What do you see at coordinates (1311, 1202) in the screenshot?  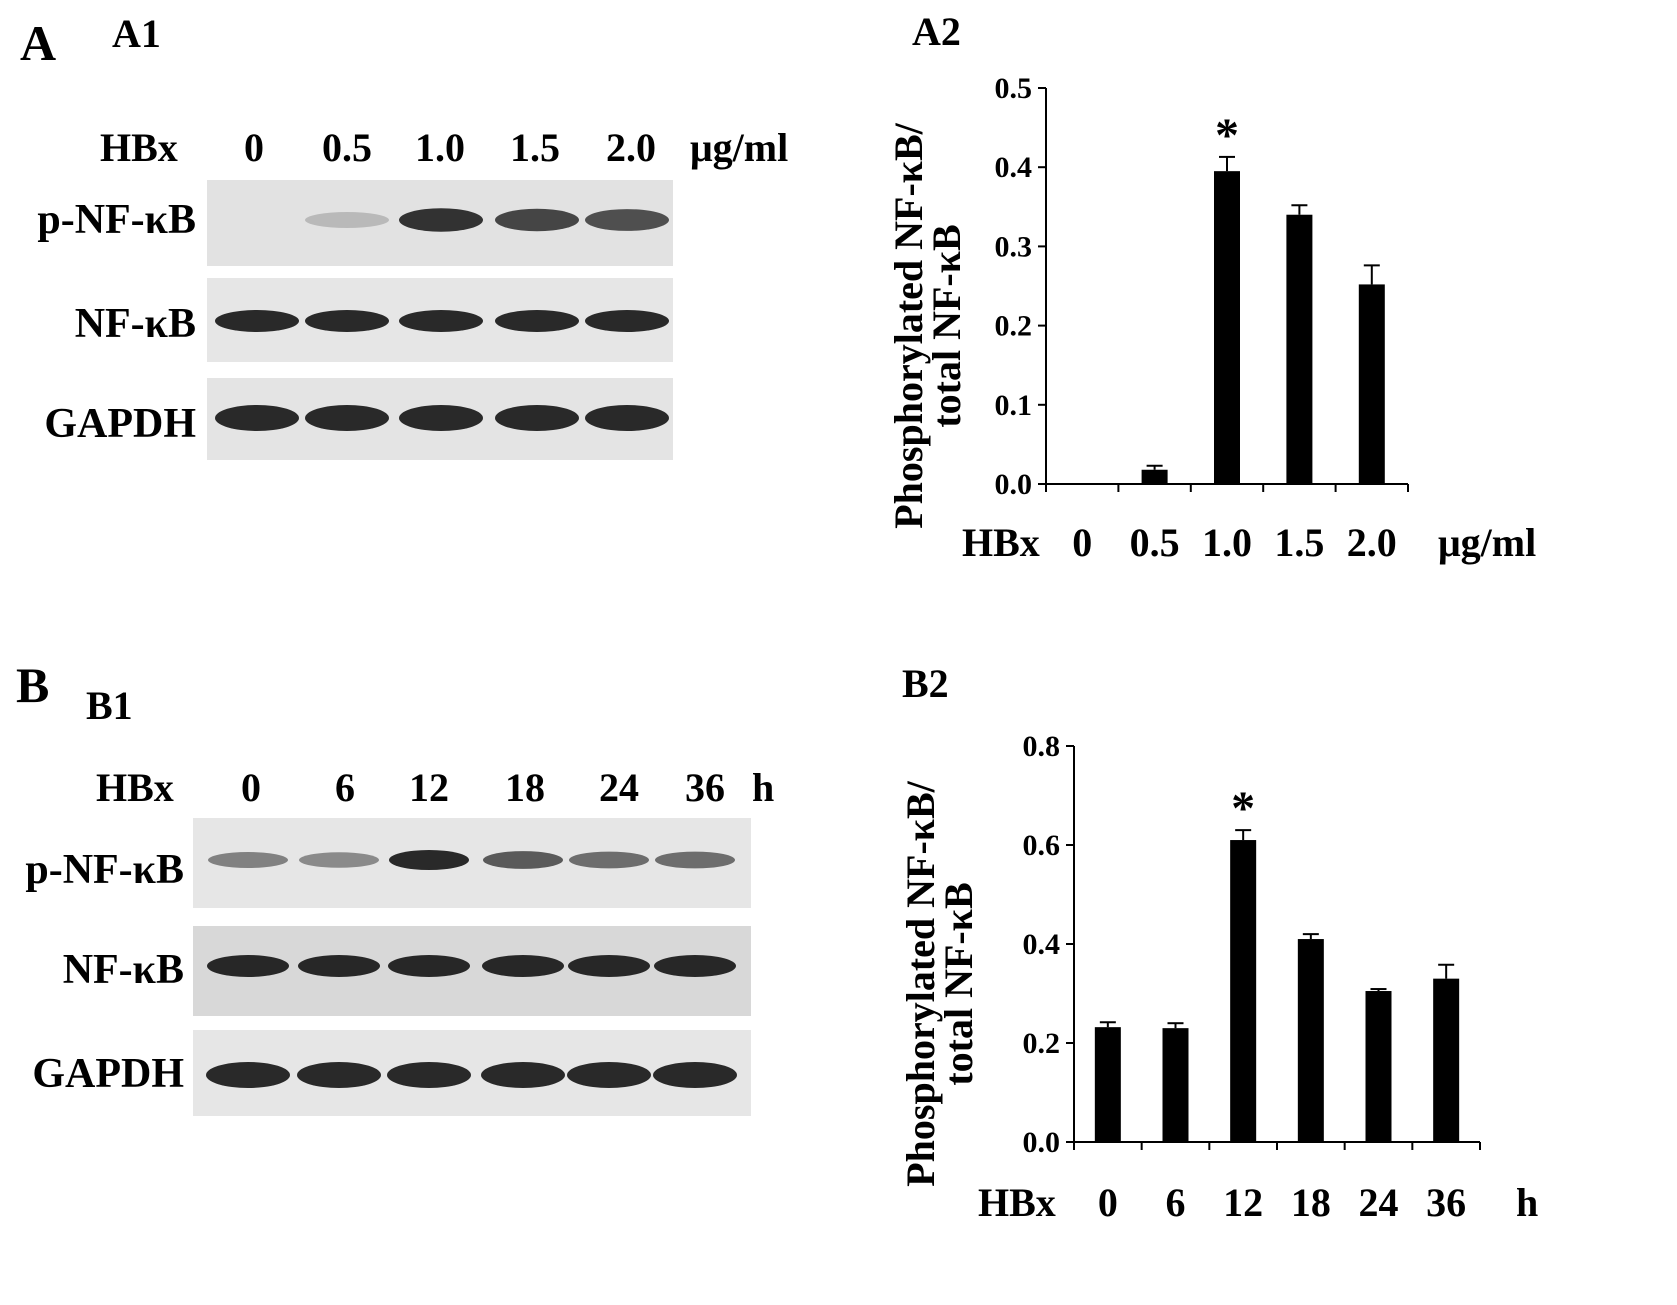 I see `x-tick-label-3: 18` at bounding box center [1311, 1202].